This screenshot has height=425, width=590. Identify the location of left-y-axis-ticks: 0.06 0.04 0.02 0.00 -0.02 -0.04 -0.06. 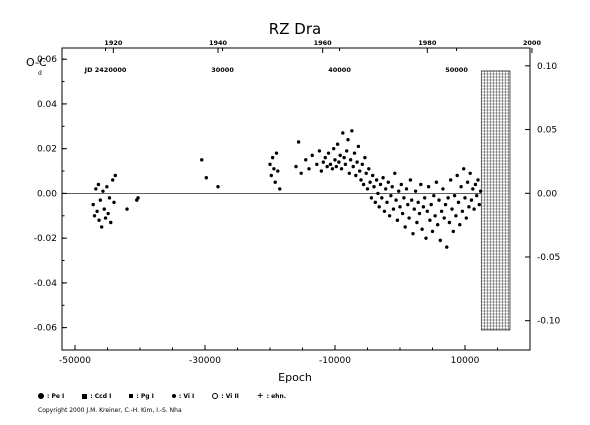
(50, 203).